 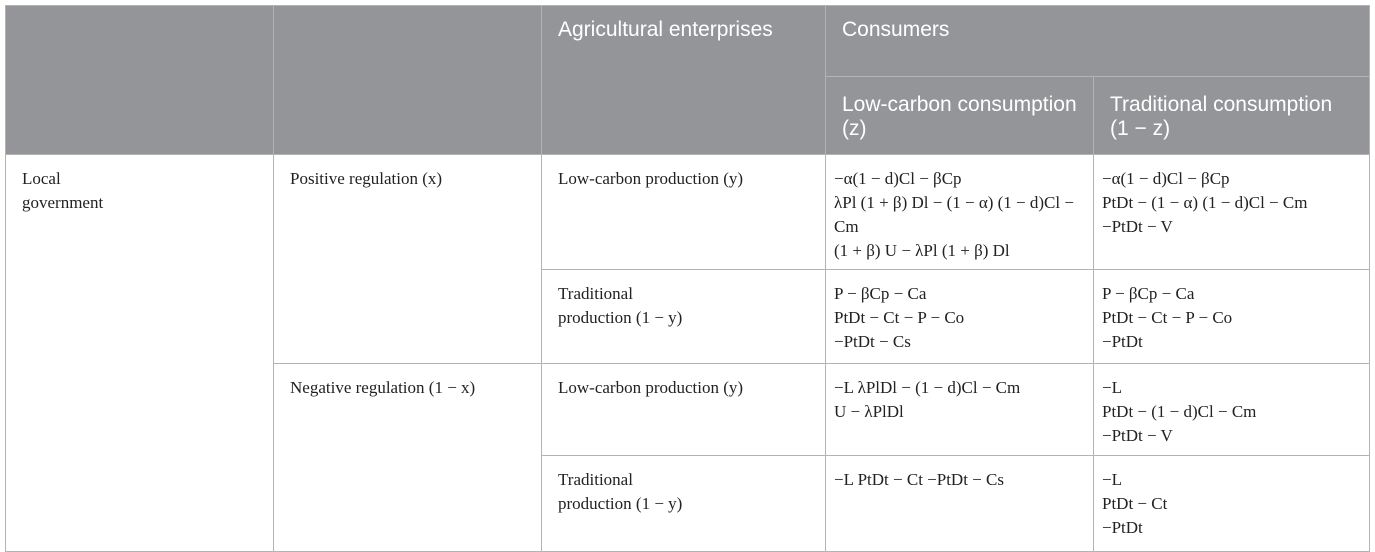 What do you see at coordinates (683, 80) in the screenshot?
I see `header-agricultural-enterprises: Agricultural enterprises` at bounding box center [683, 80].